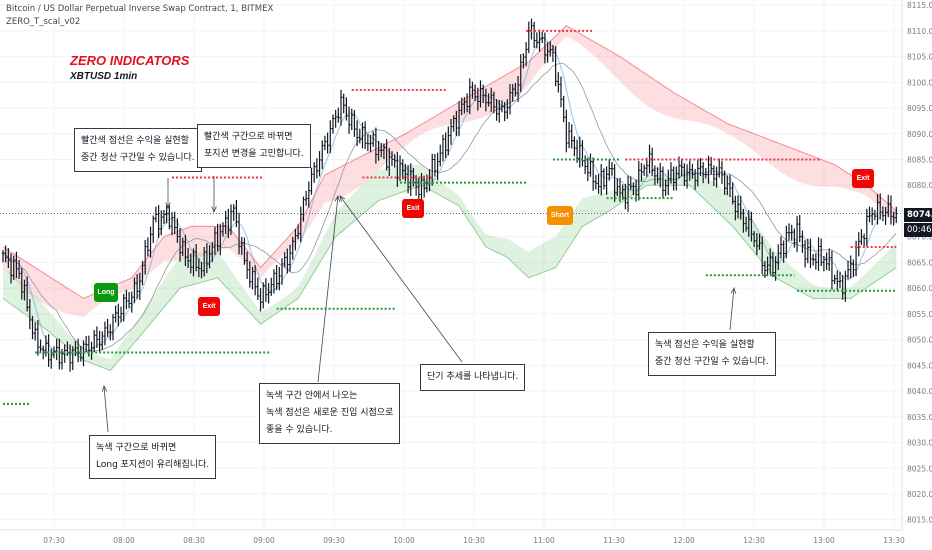 The height and width of the screenshot is (550, 932). Describe the element at coordinates (919, 57) in the screenshot. I see `price-axis-tick-label: 8105.0` at that location.